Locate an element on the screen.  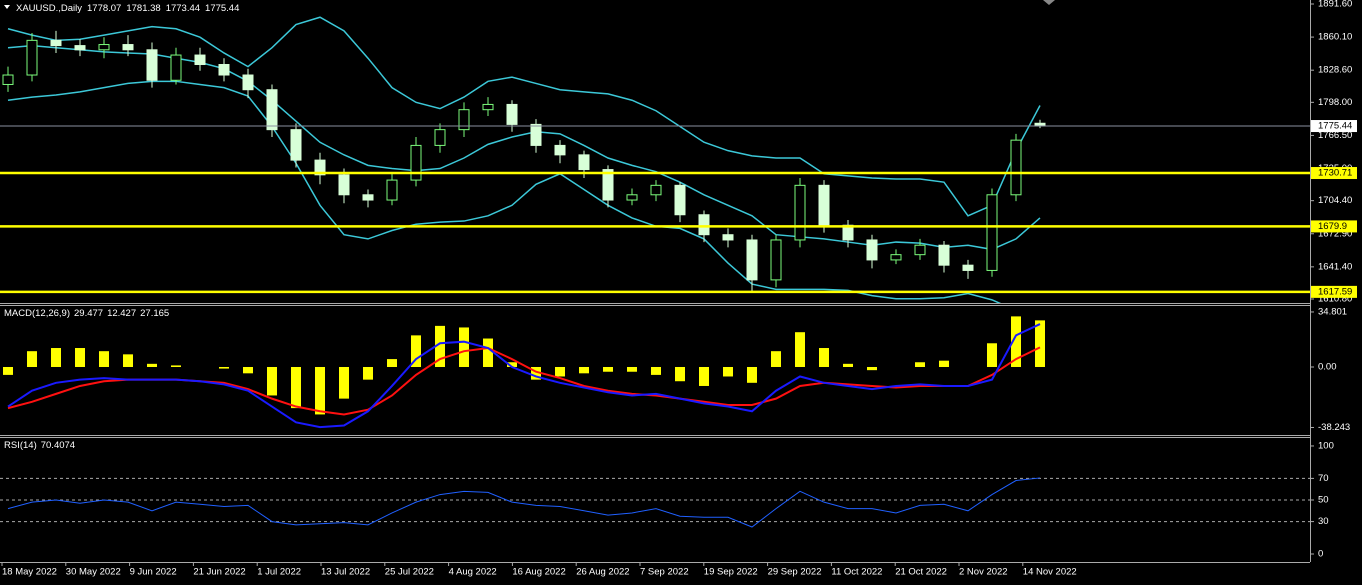
x-tick-label: 26 Aug 2022 is located at coordinates (602, 572).